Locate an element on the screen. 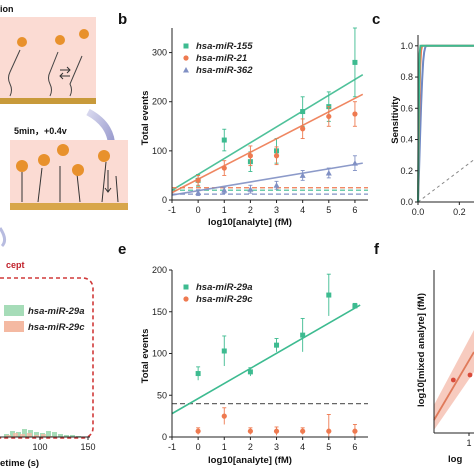 This screenshot has width=474, height=474. schematic-panel: ion 5min，+0.4v is located at coordinates (64, 107).